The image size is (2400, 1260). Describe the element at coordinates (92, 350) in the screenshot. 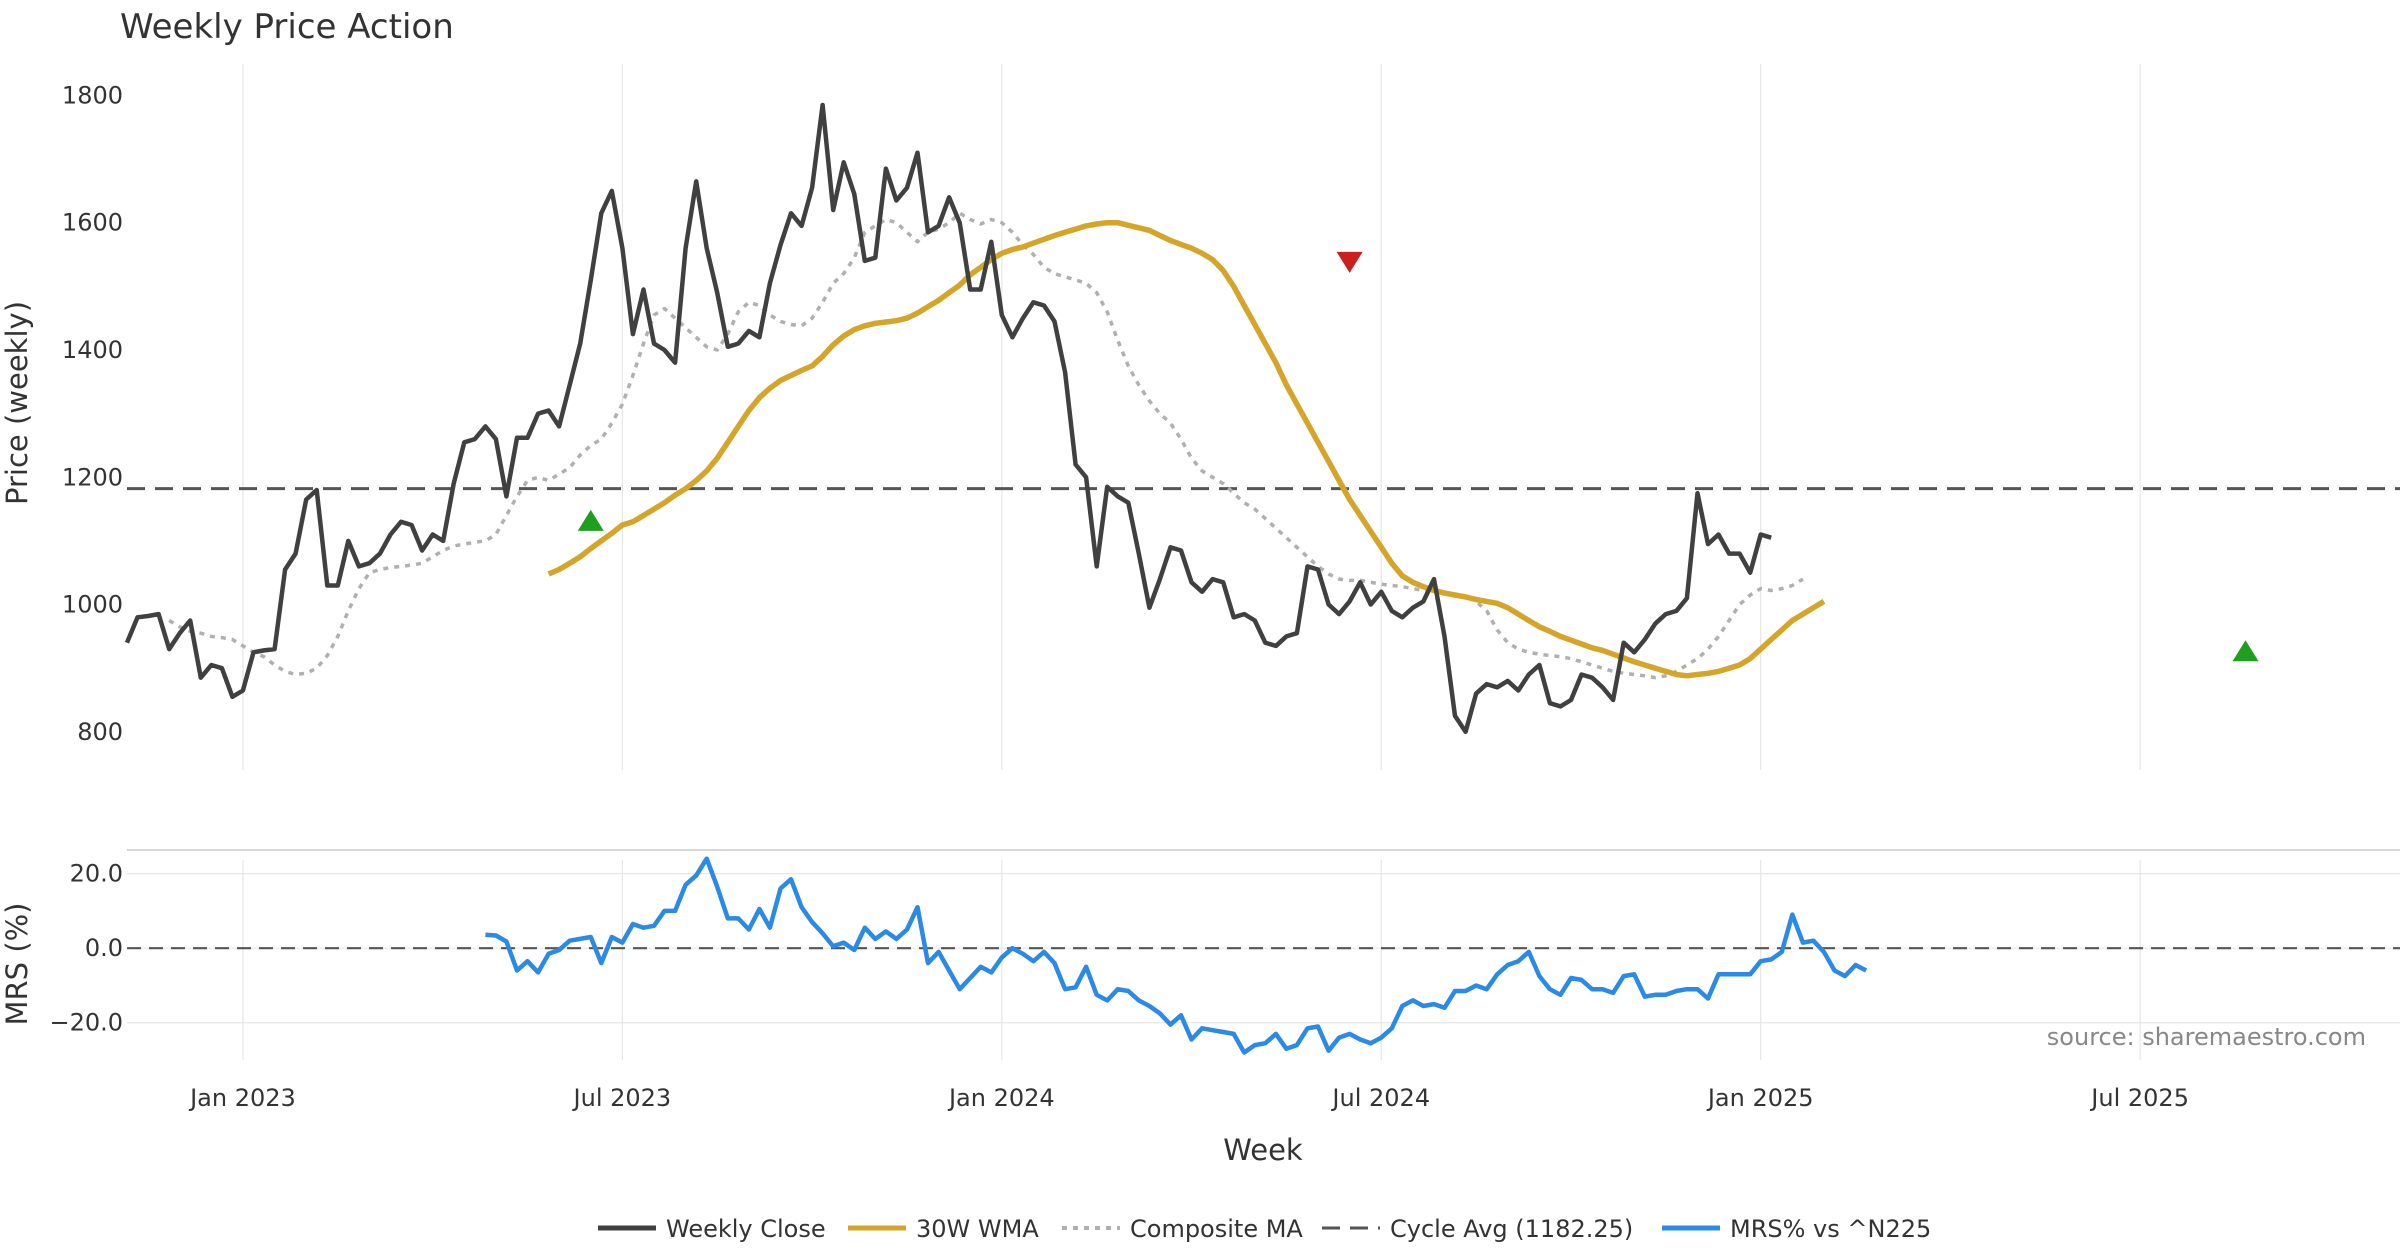

I see `price-y-tick-label: 1400` at that location.